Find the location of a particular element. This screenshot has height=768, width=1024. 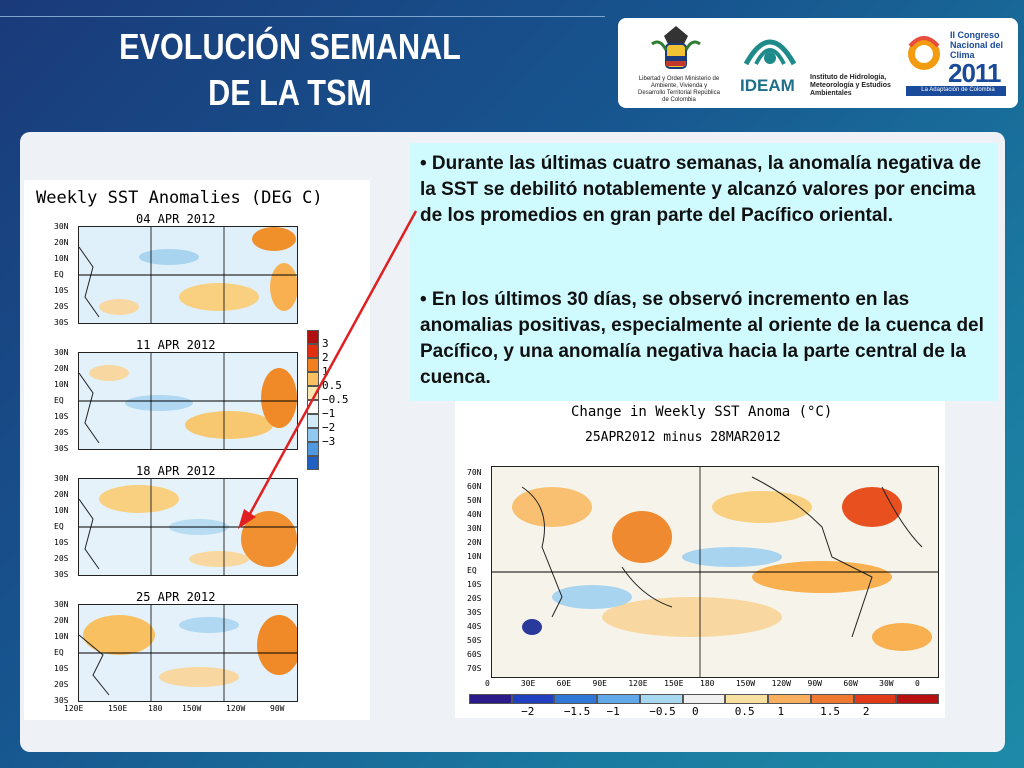

ideam-logo-icon is located at coordinates (770, 52).